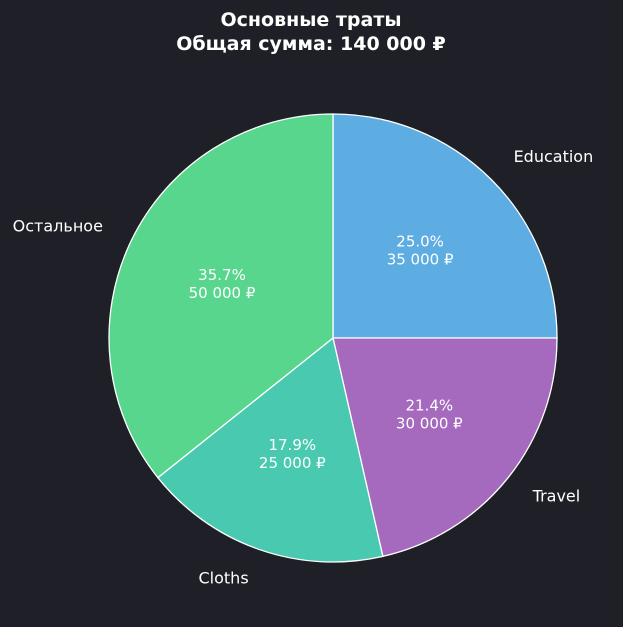 The image size is (623, 627). Describe the element at coordinates (222, 275) in the screenshot. I see `slice-percent-4: 35.7%` at that location.